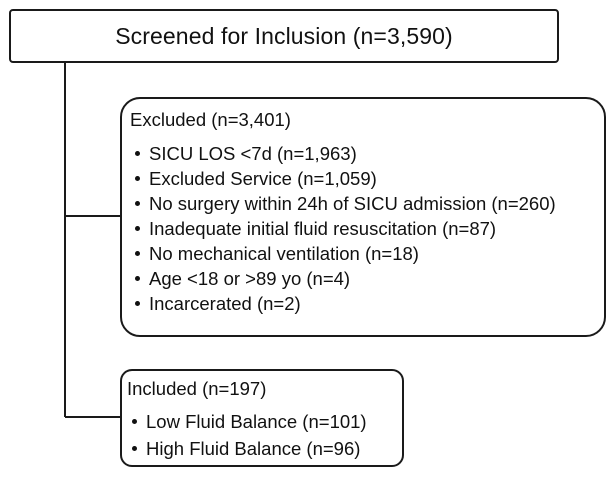 Image resolution: width=612 pixels, height=477 pixels. Describe the element at coordinates (253, 153) in the screenshot. I see `list-item-label: SICU LOS <7d (n=1,963)` at that location.